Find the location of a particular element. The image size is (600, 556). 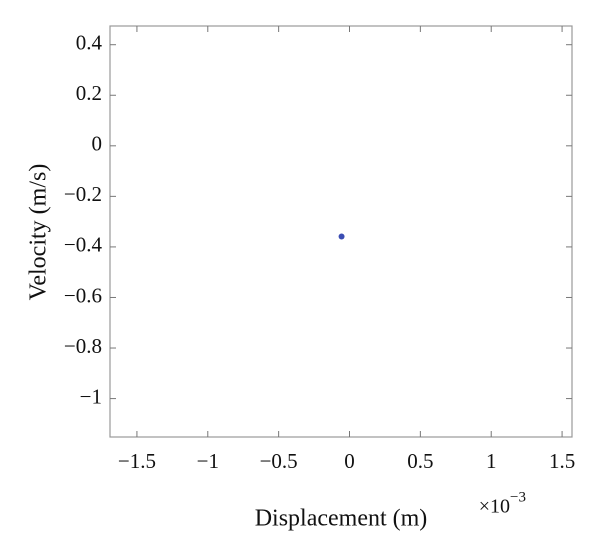

y-axis-label: Velocity (m/s) is located at coordinates (39, 232).